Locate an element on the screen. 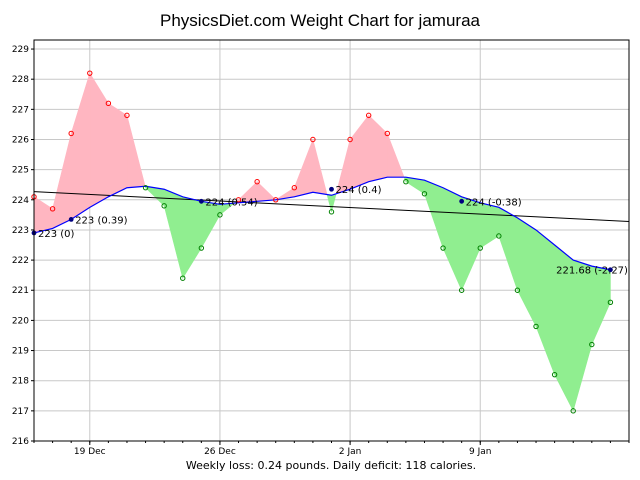 Image resolution: width=640 pixels, height=480 pixels. y-tick-label: 226 is located at coordinates (20, 140).